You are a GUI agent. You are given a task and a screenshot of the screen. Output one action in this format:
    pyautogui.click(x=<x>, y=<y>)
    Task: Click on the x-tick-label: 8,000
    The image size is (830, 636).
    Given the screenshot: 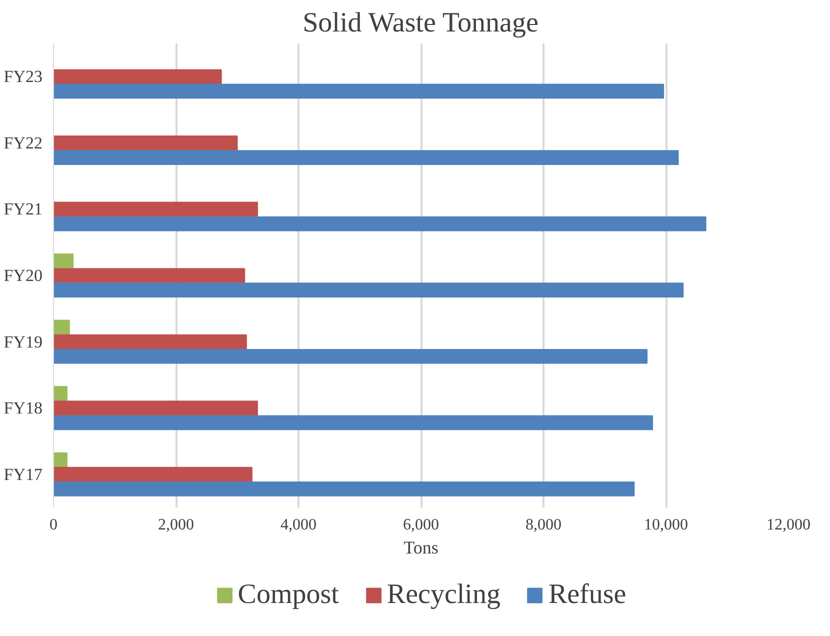 What is the action you would take?
    pyautogui.click(x=544, y=525)
    